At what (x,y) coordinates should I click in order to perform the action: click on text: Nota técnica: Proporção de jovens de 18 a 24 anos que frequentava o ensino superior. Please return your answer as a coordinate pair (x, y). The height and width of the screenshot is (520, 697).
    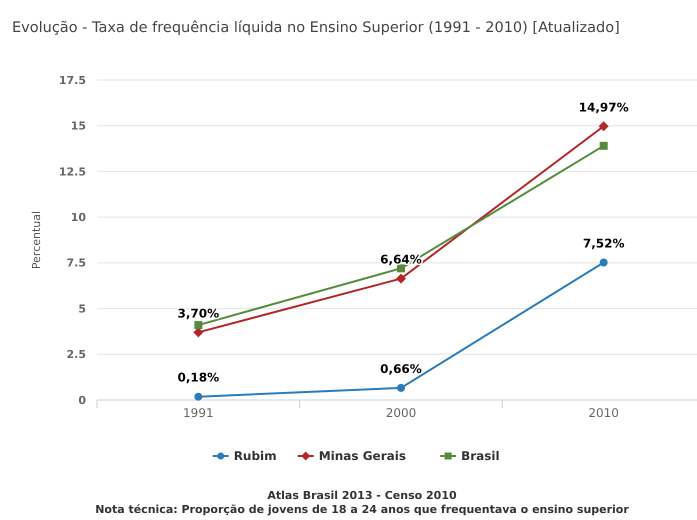
    Looking at the image, I should click on (362, 509).